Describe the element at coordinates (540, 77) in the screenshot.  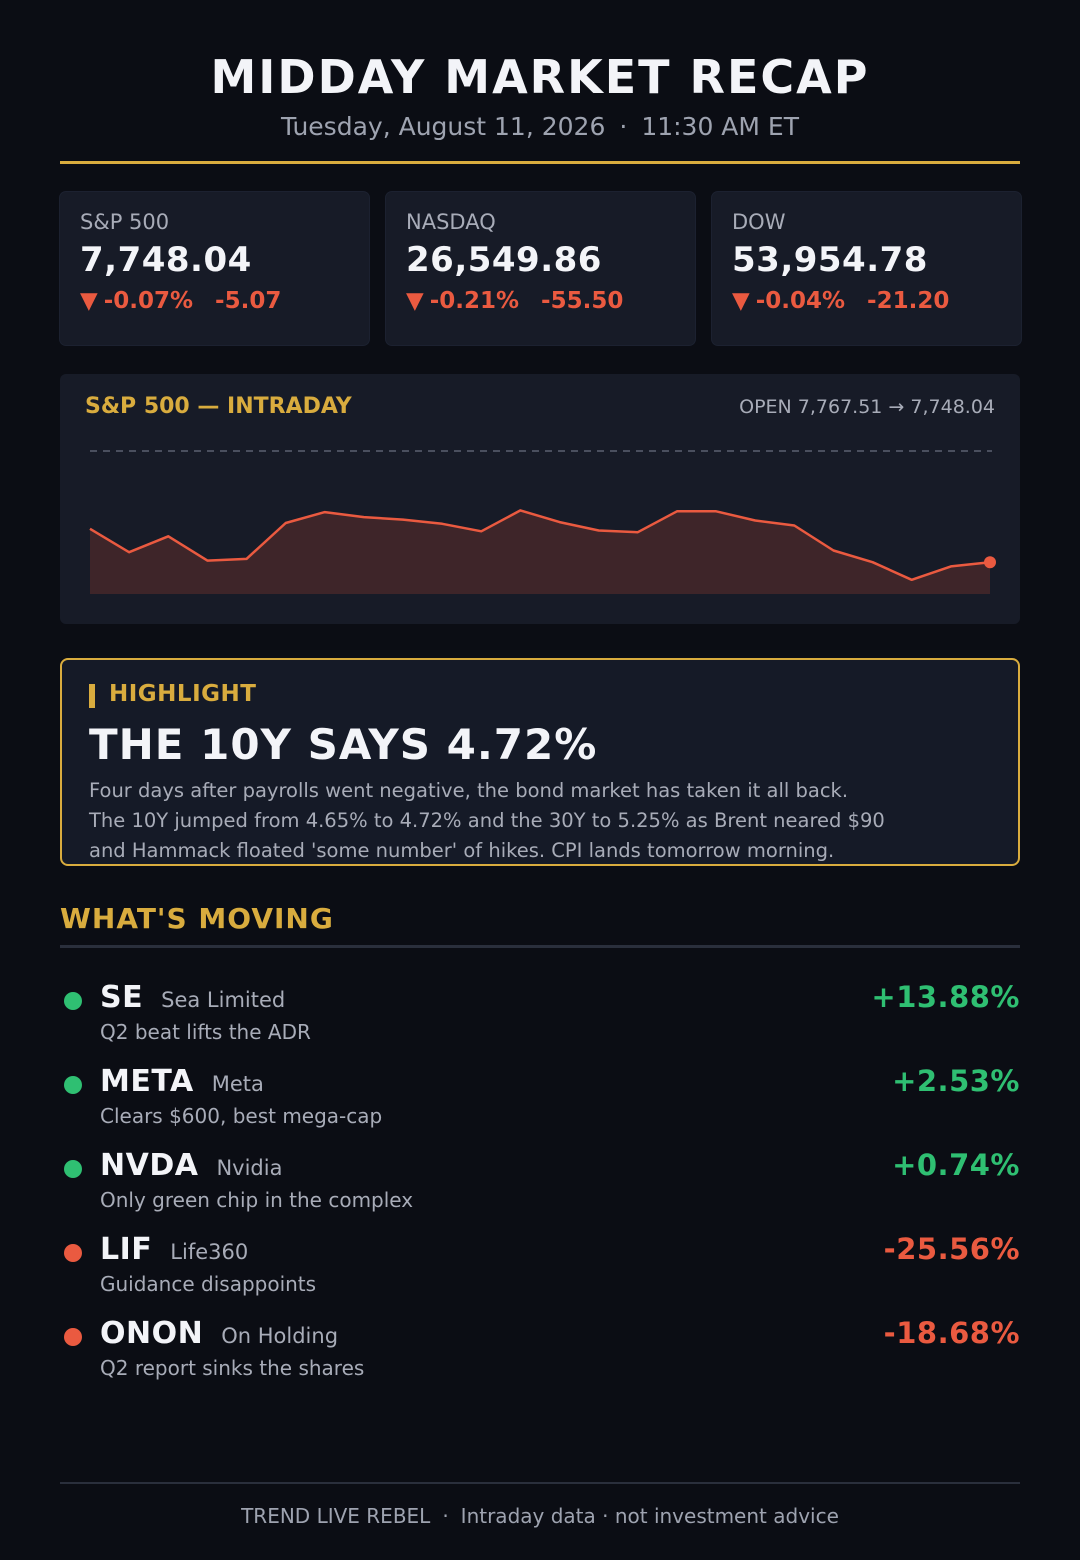
I see `page-title: MIDDAY MARKET RECAP` at that location.